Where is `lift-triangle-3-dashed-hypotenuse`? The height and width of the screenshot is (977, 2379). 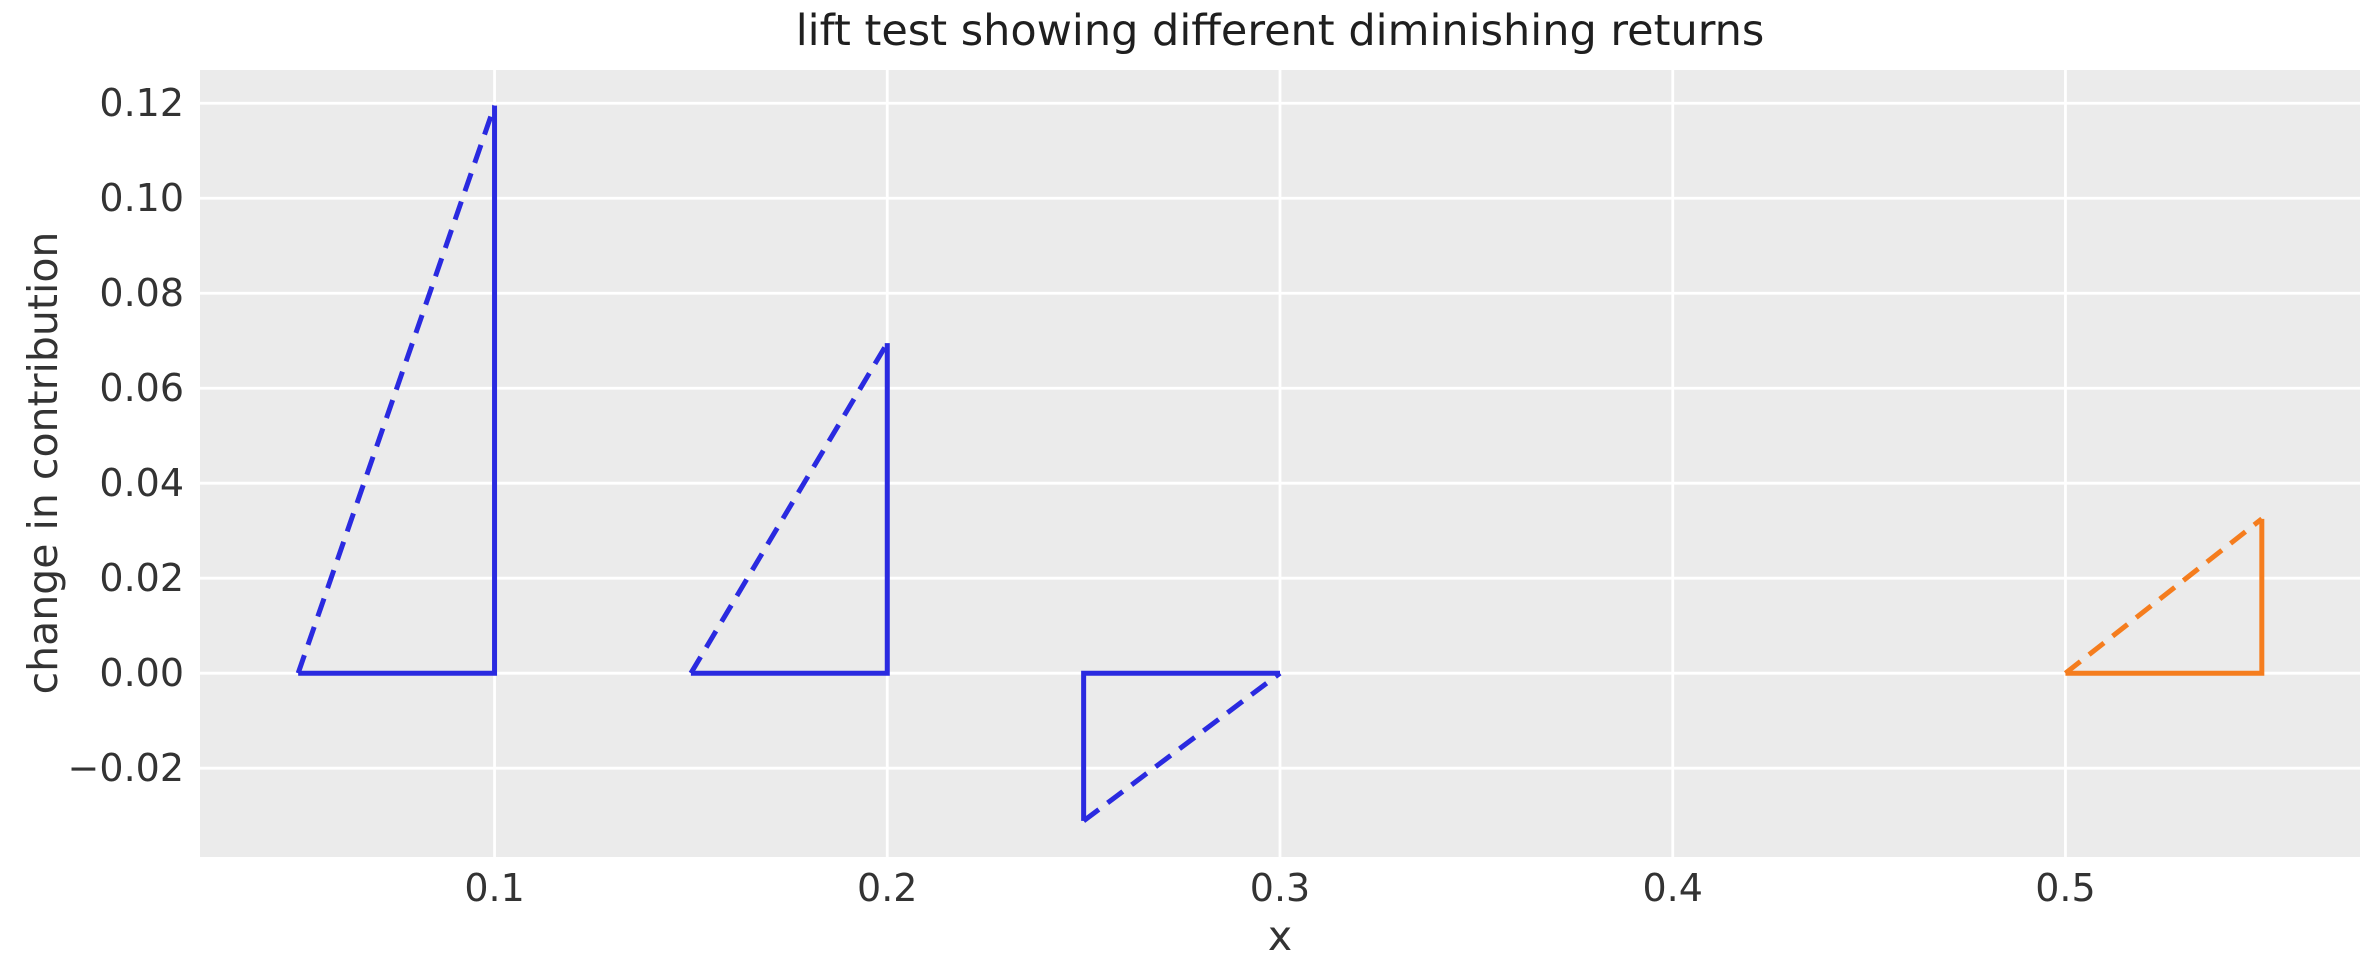 lift-triangle-3-dashed-hypotenuse is located at coordinates (1182, 747).